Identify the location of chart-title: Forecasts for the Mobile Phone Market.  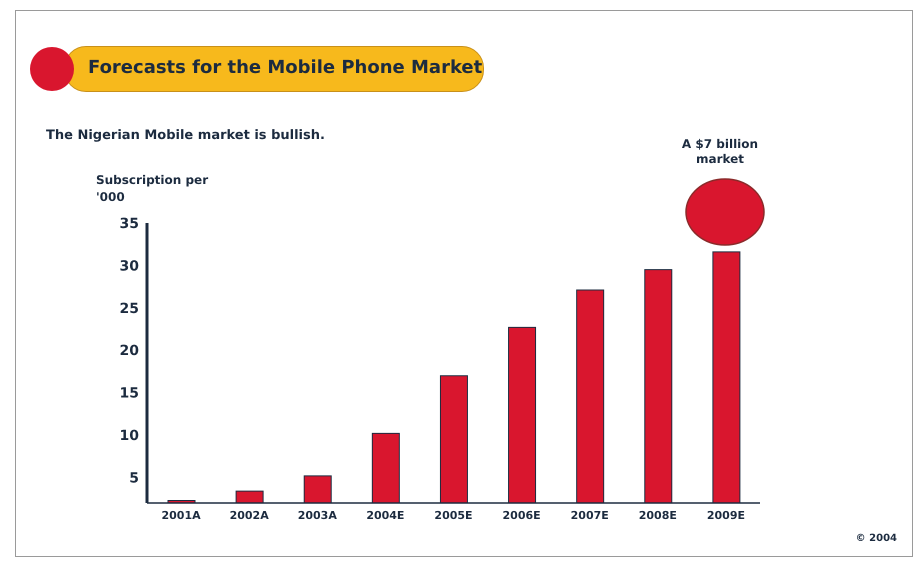
(285, 67).